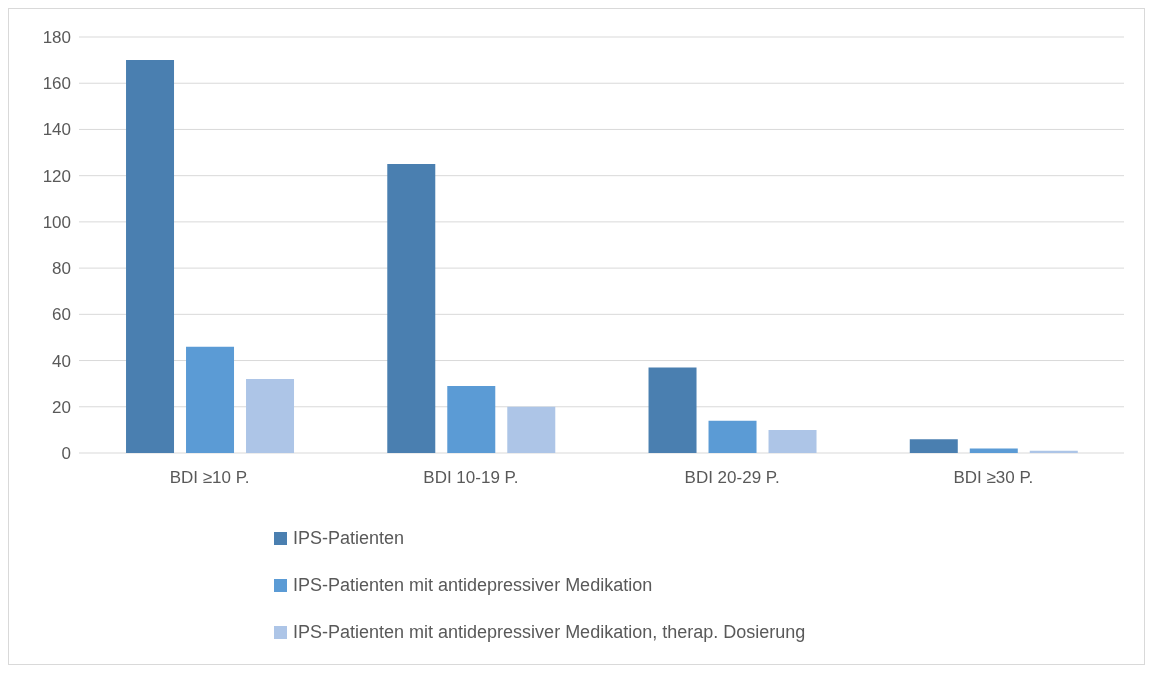 This screenshot has height=673, width=1153. I want to click on y-tick-label: 80, so click(61, 269).